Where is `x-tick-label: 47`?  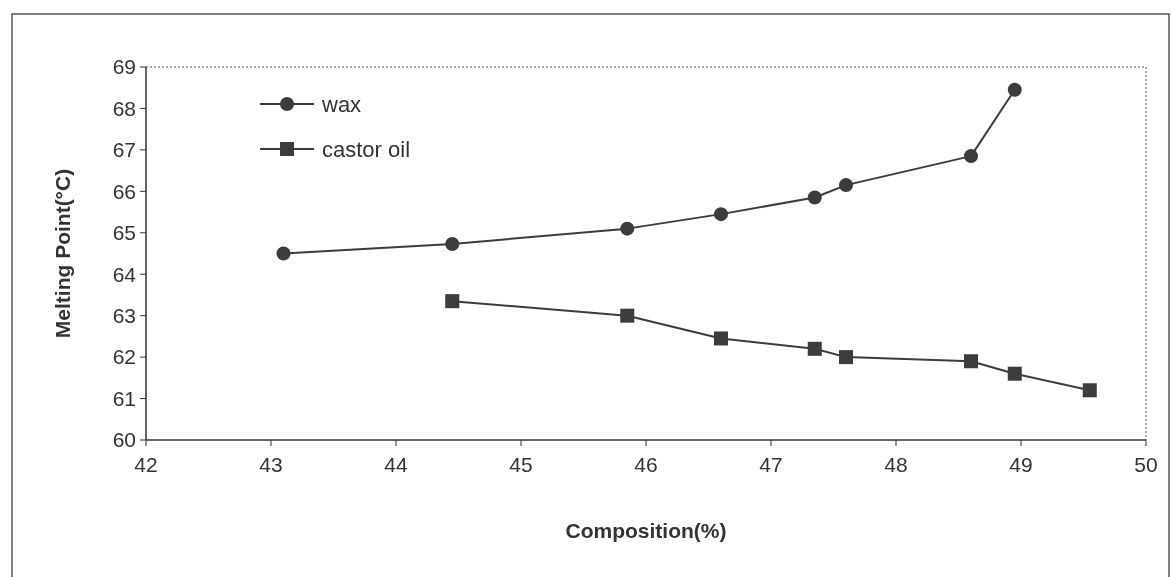
x-tick-label: 47 is located at coordinates (771, 464).